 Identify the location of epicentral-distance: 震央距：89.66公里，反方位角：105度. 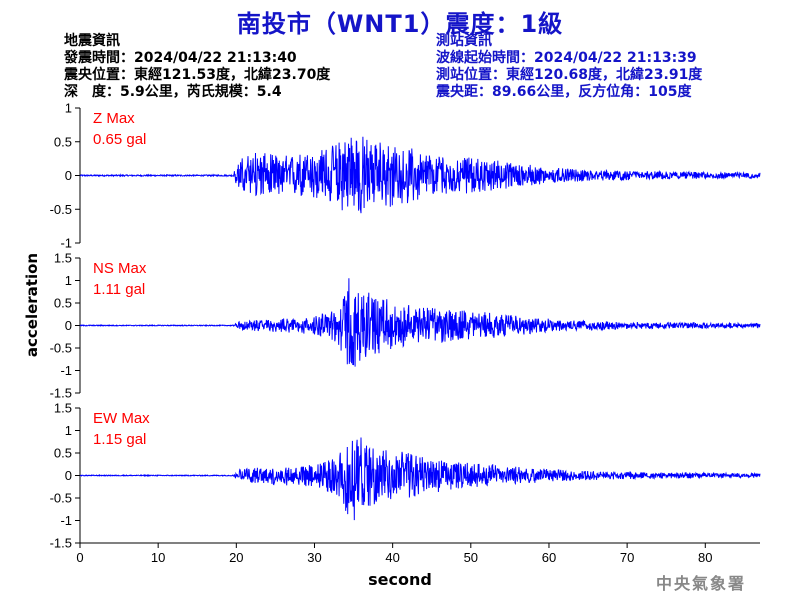
(564, 92).